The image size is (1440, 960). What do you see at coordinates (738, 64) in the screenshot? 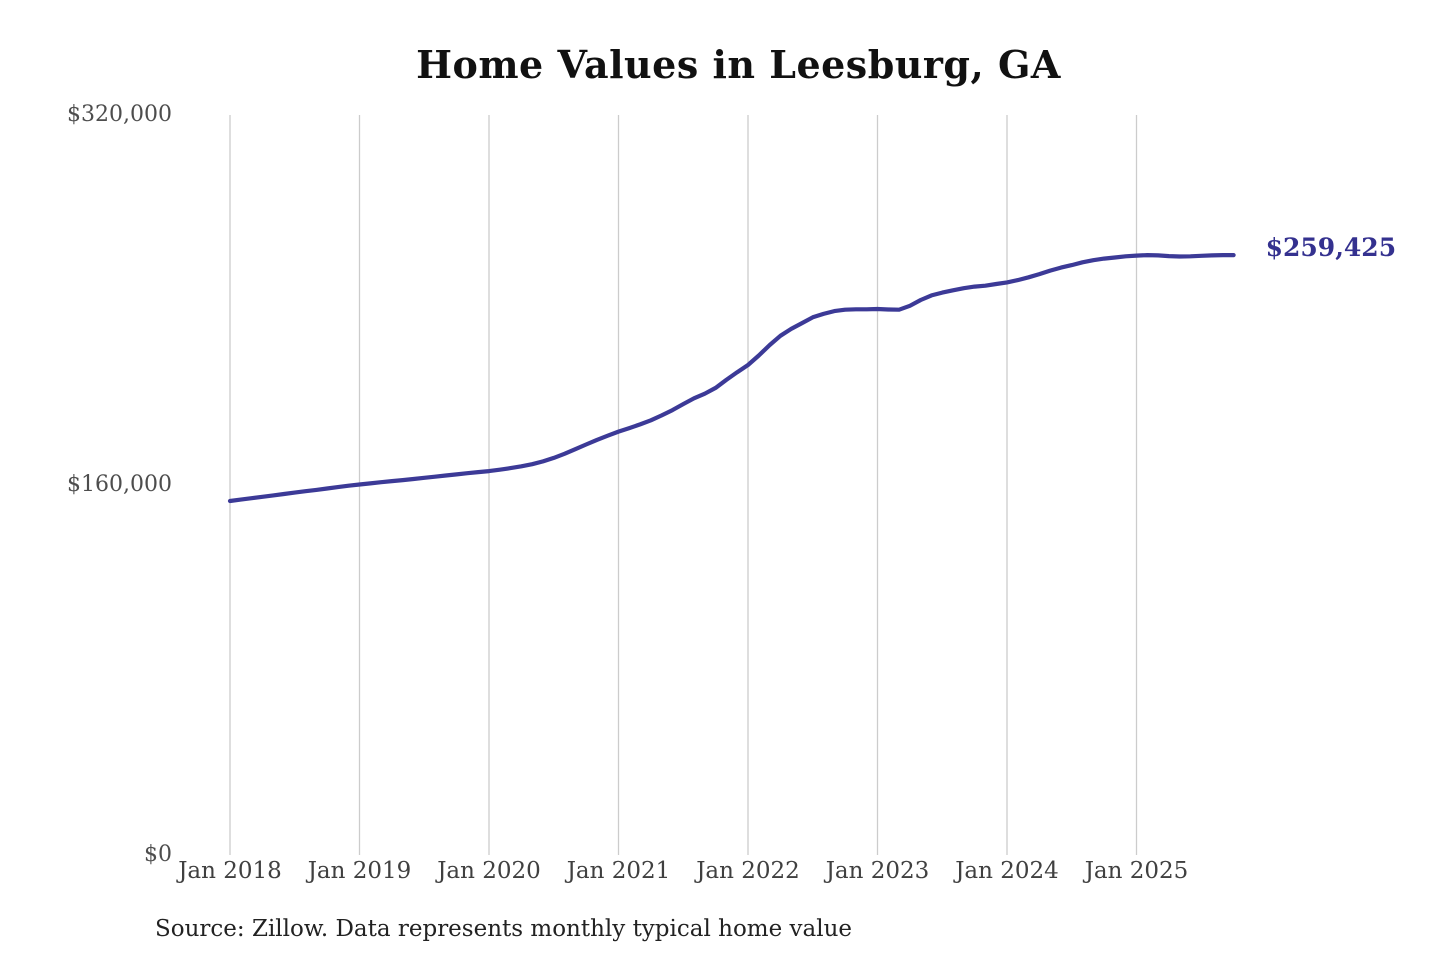
I see `chart-title: Home Values in Leesburg, GA` at bounding box center [738, 64].